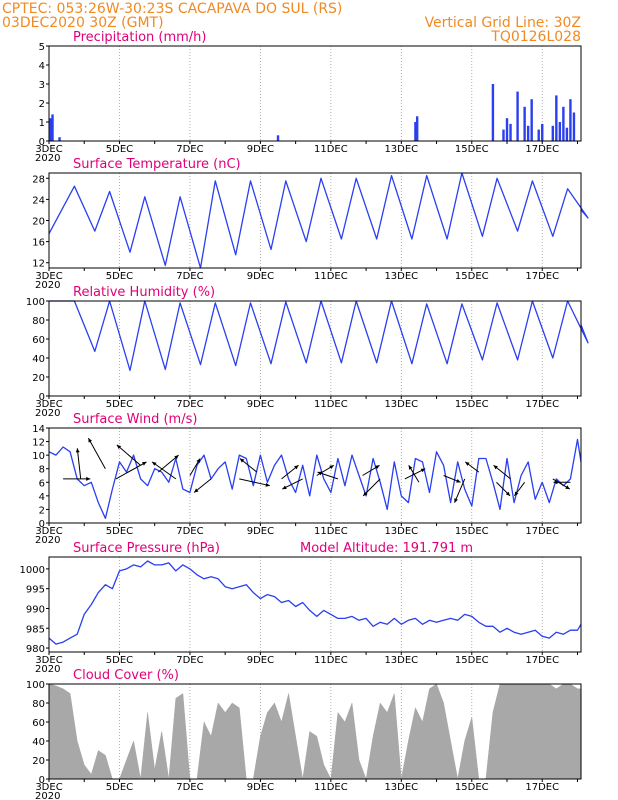  Describe the element at coordinates (42, 47) in the screenshot. I see `y-tick-label: 5` at that location.